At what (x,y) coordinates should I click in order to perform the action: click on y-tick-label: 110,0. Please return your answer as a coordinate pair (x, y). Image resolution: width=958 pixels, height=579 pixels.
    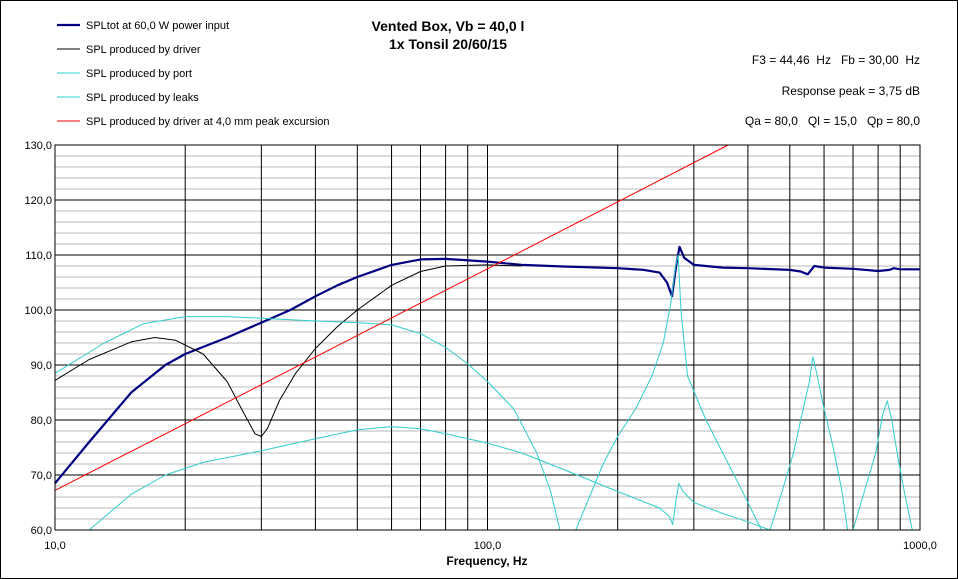
    Looking at the image, I should click on (38, 256).